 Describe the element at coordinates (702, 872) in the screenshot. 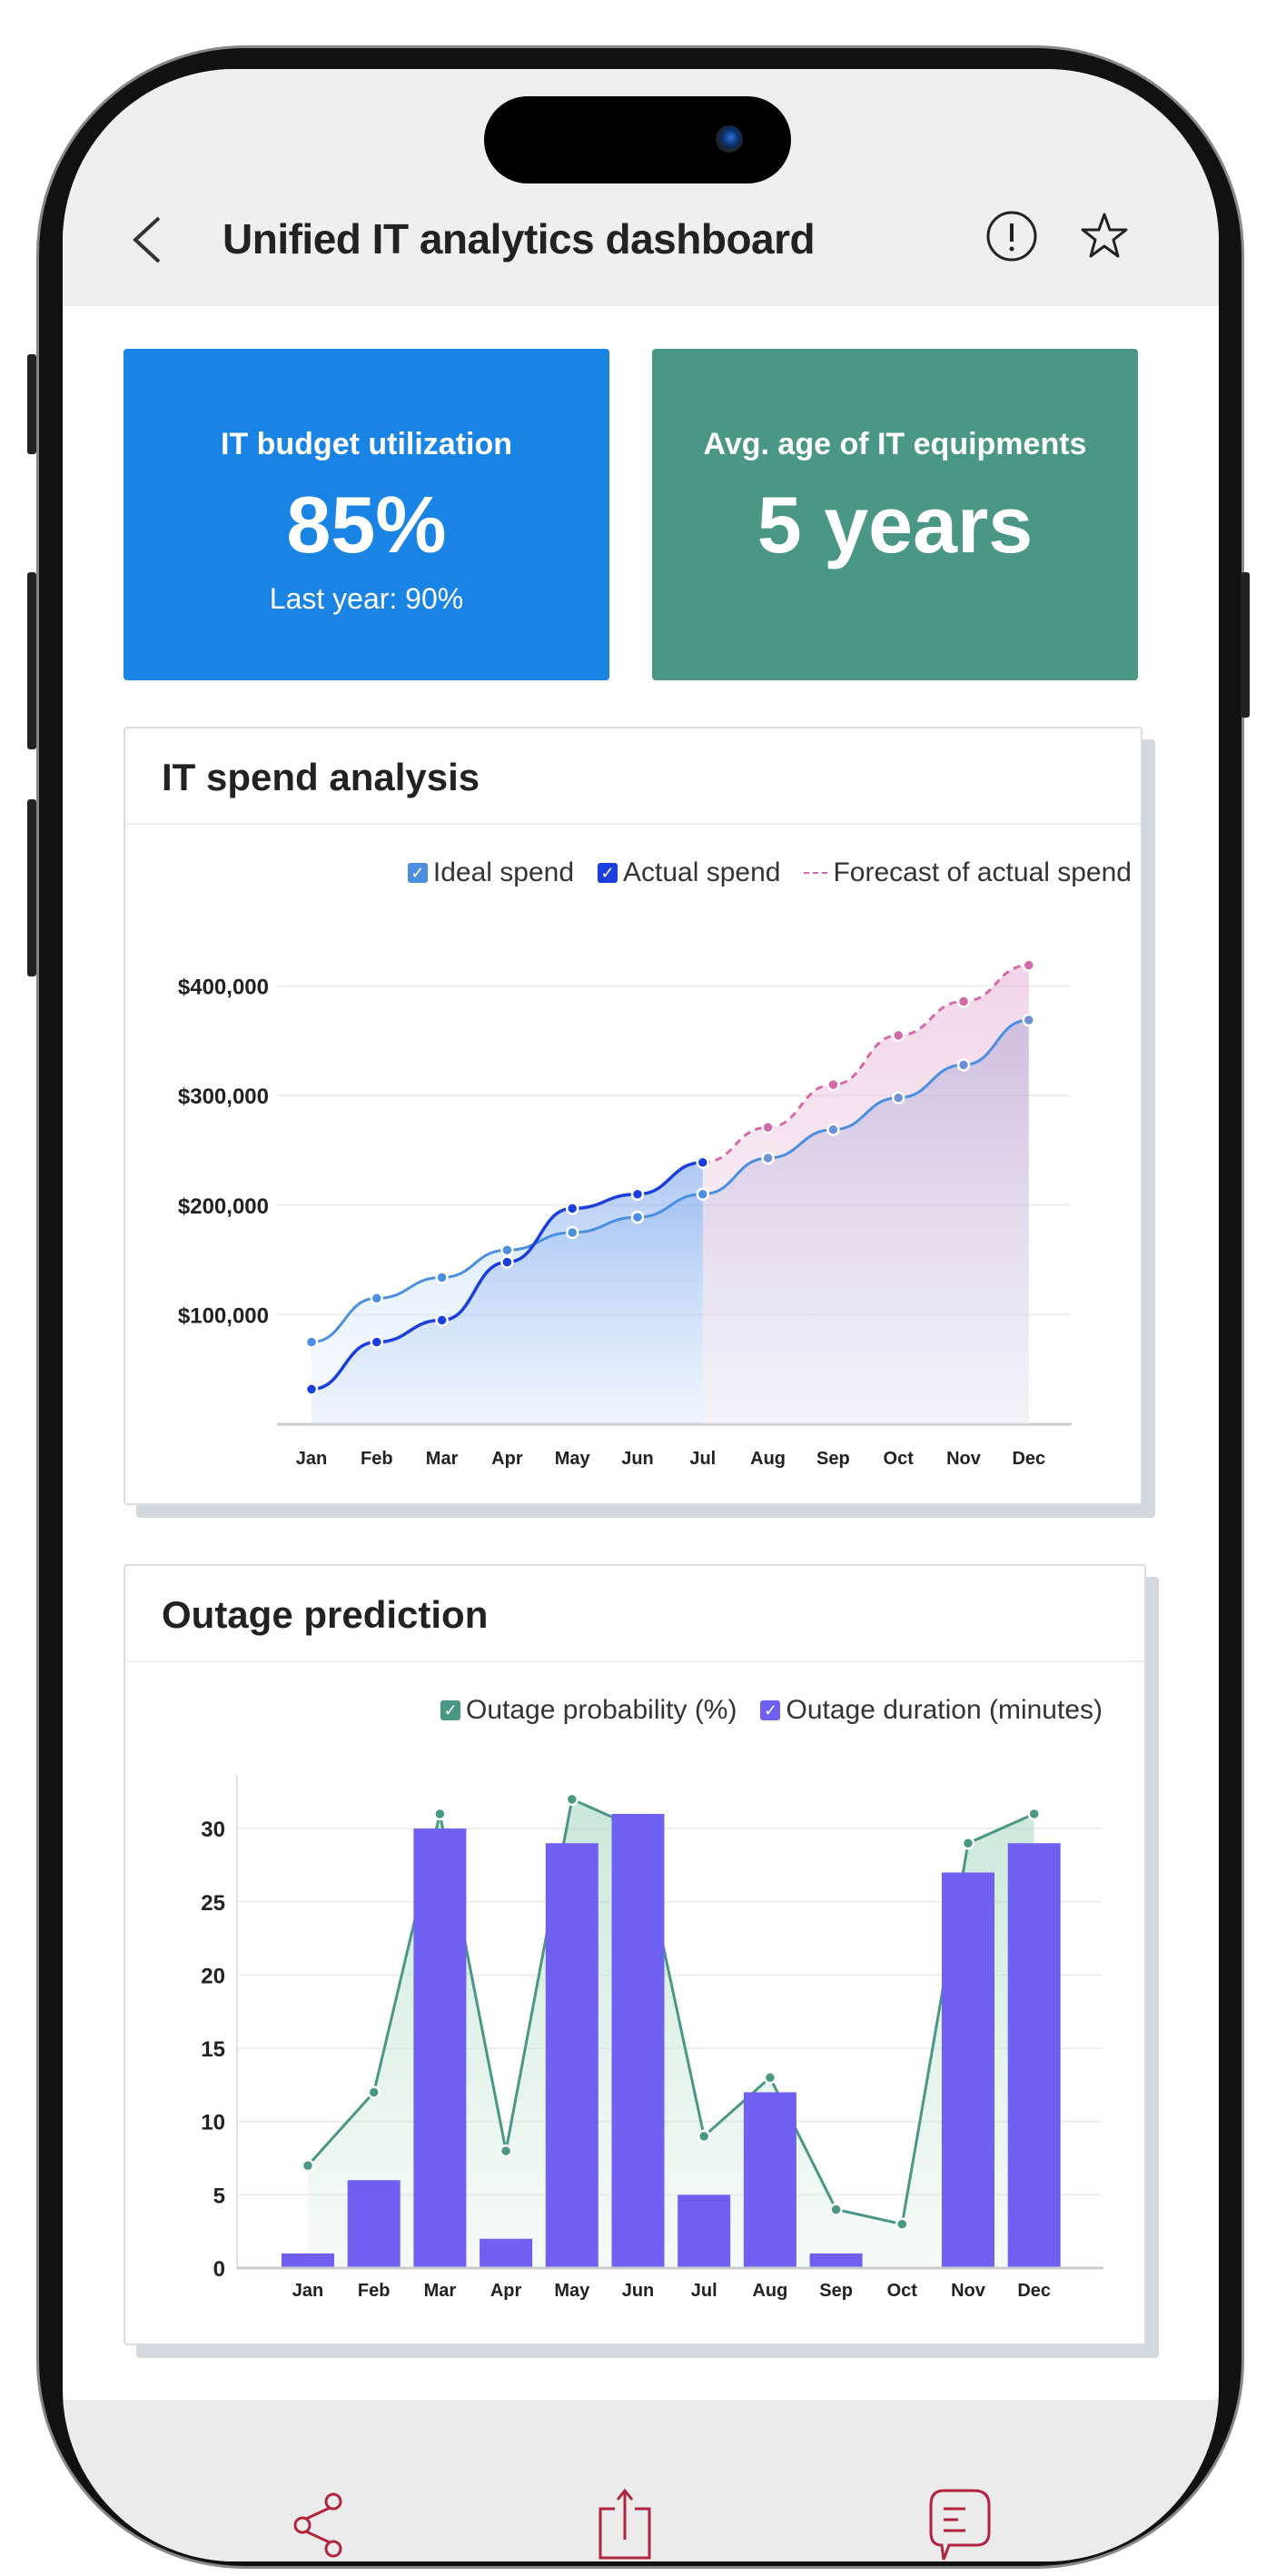

I see `legend-label: Actual spend` at that location.